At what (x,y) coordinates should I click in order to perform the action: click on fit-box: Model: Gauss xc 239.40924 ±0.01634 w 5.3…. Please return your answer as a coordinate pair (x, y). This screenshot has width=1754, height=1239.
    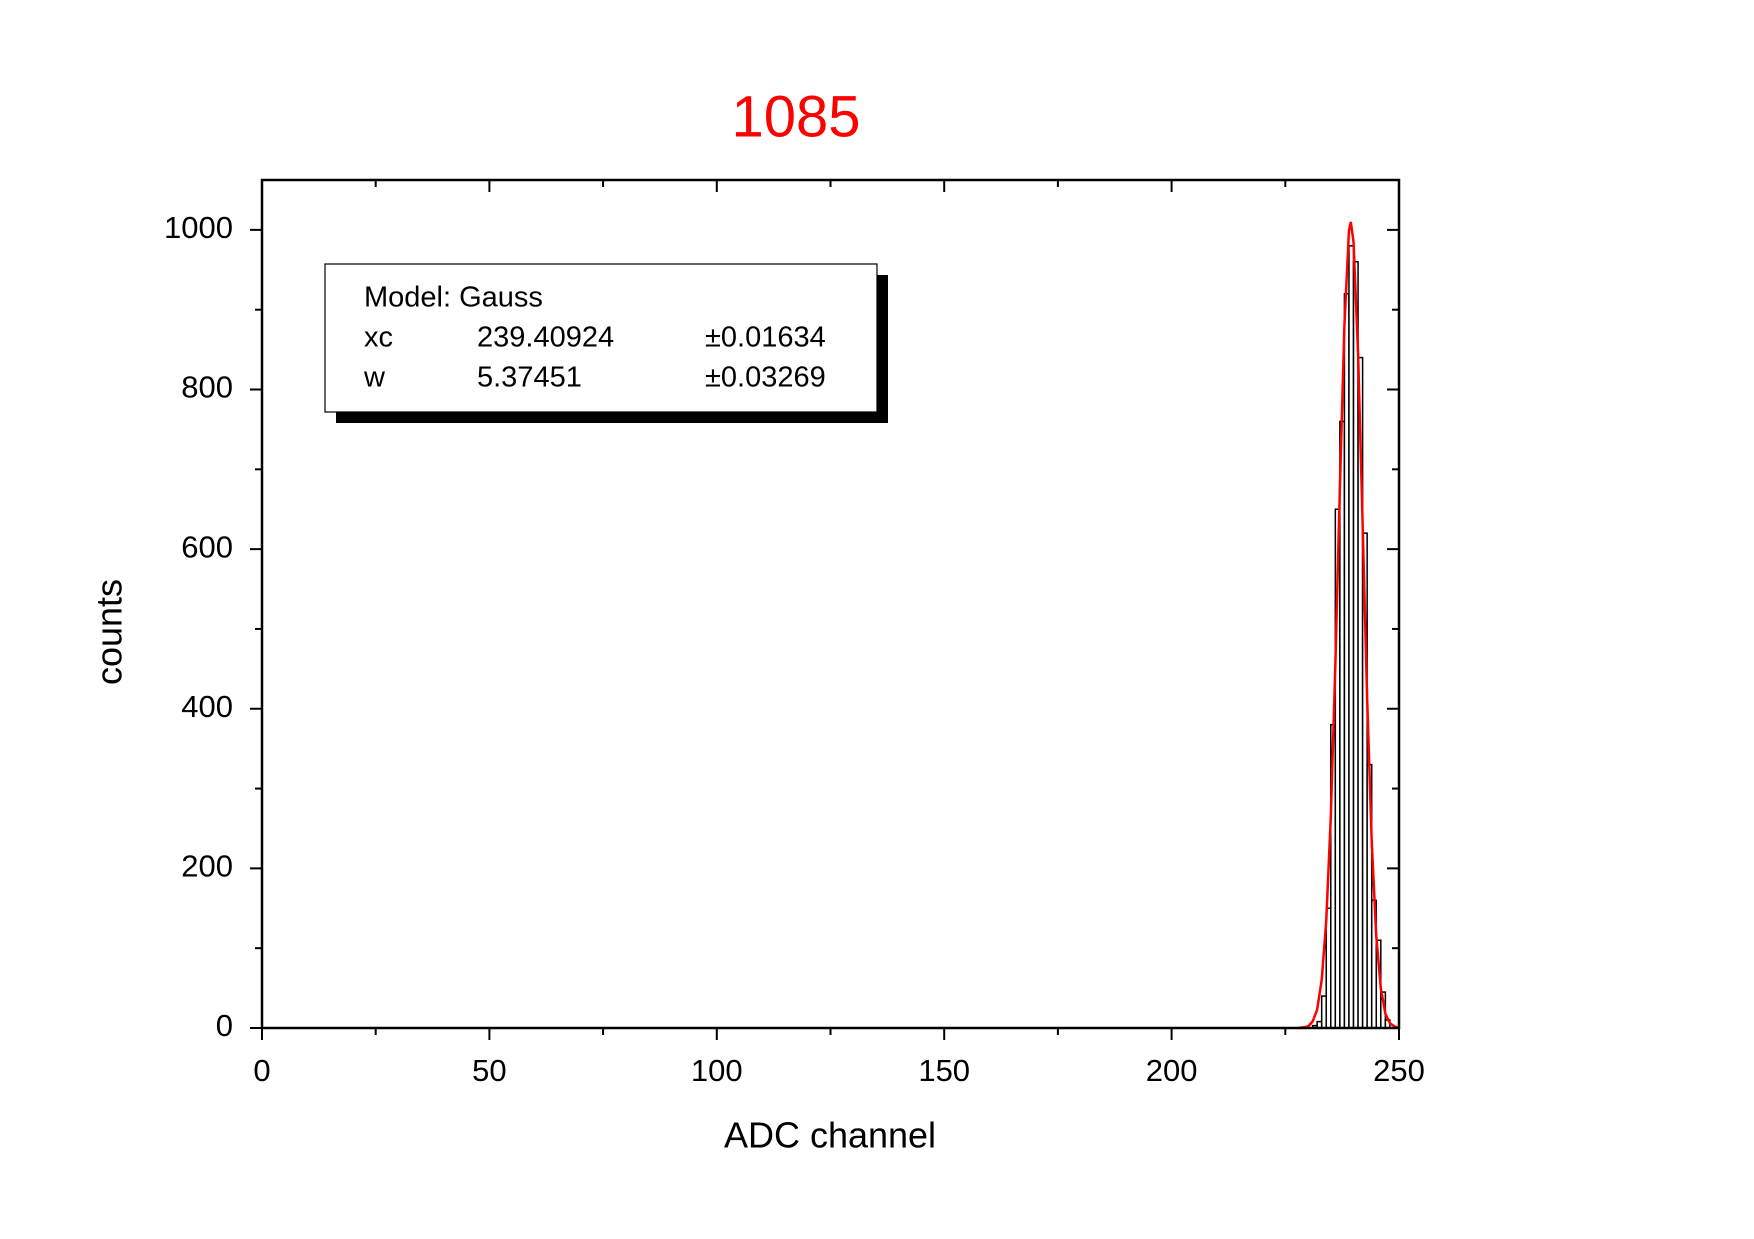
    Looking at the image, I should click on (606, 343).